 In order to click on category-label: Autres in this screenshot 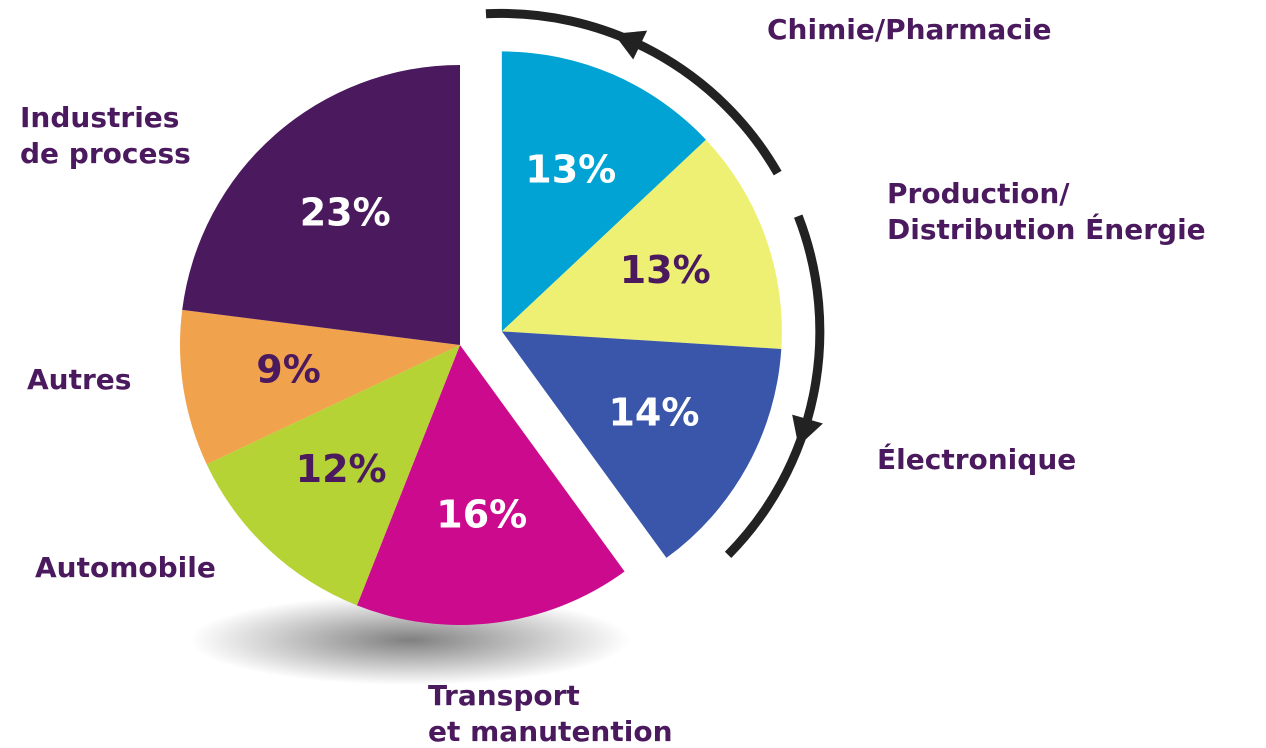, I will do `click(79, 379)`.